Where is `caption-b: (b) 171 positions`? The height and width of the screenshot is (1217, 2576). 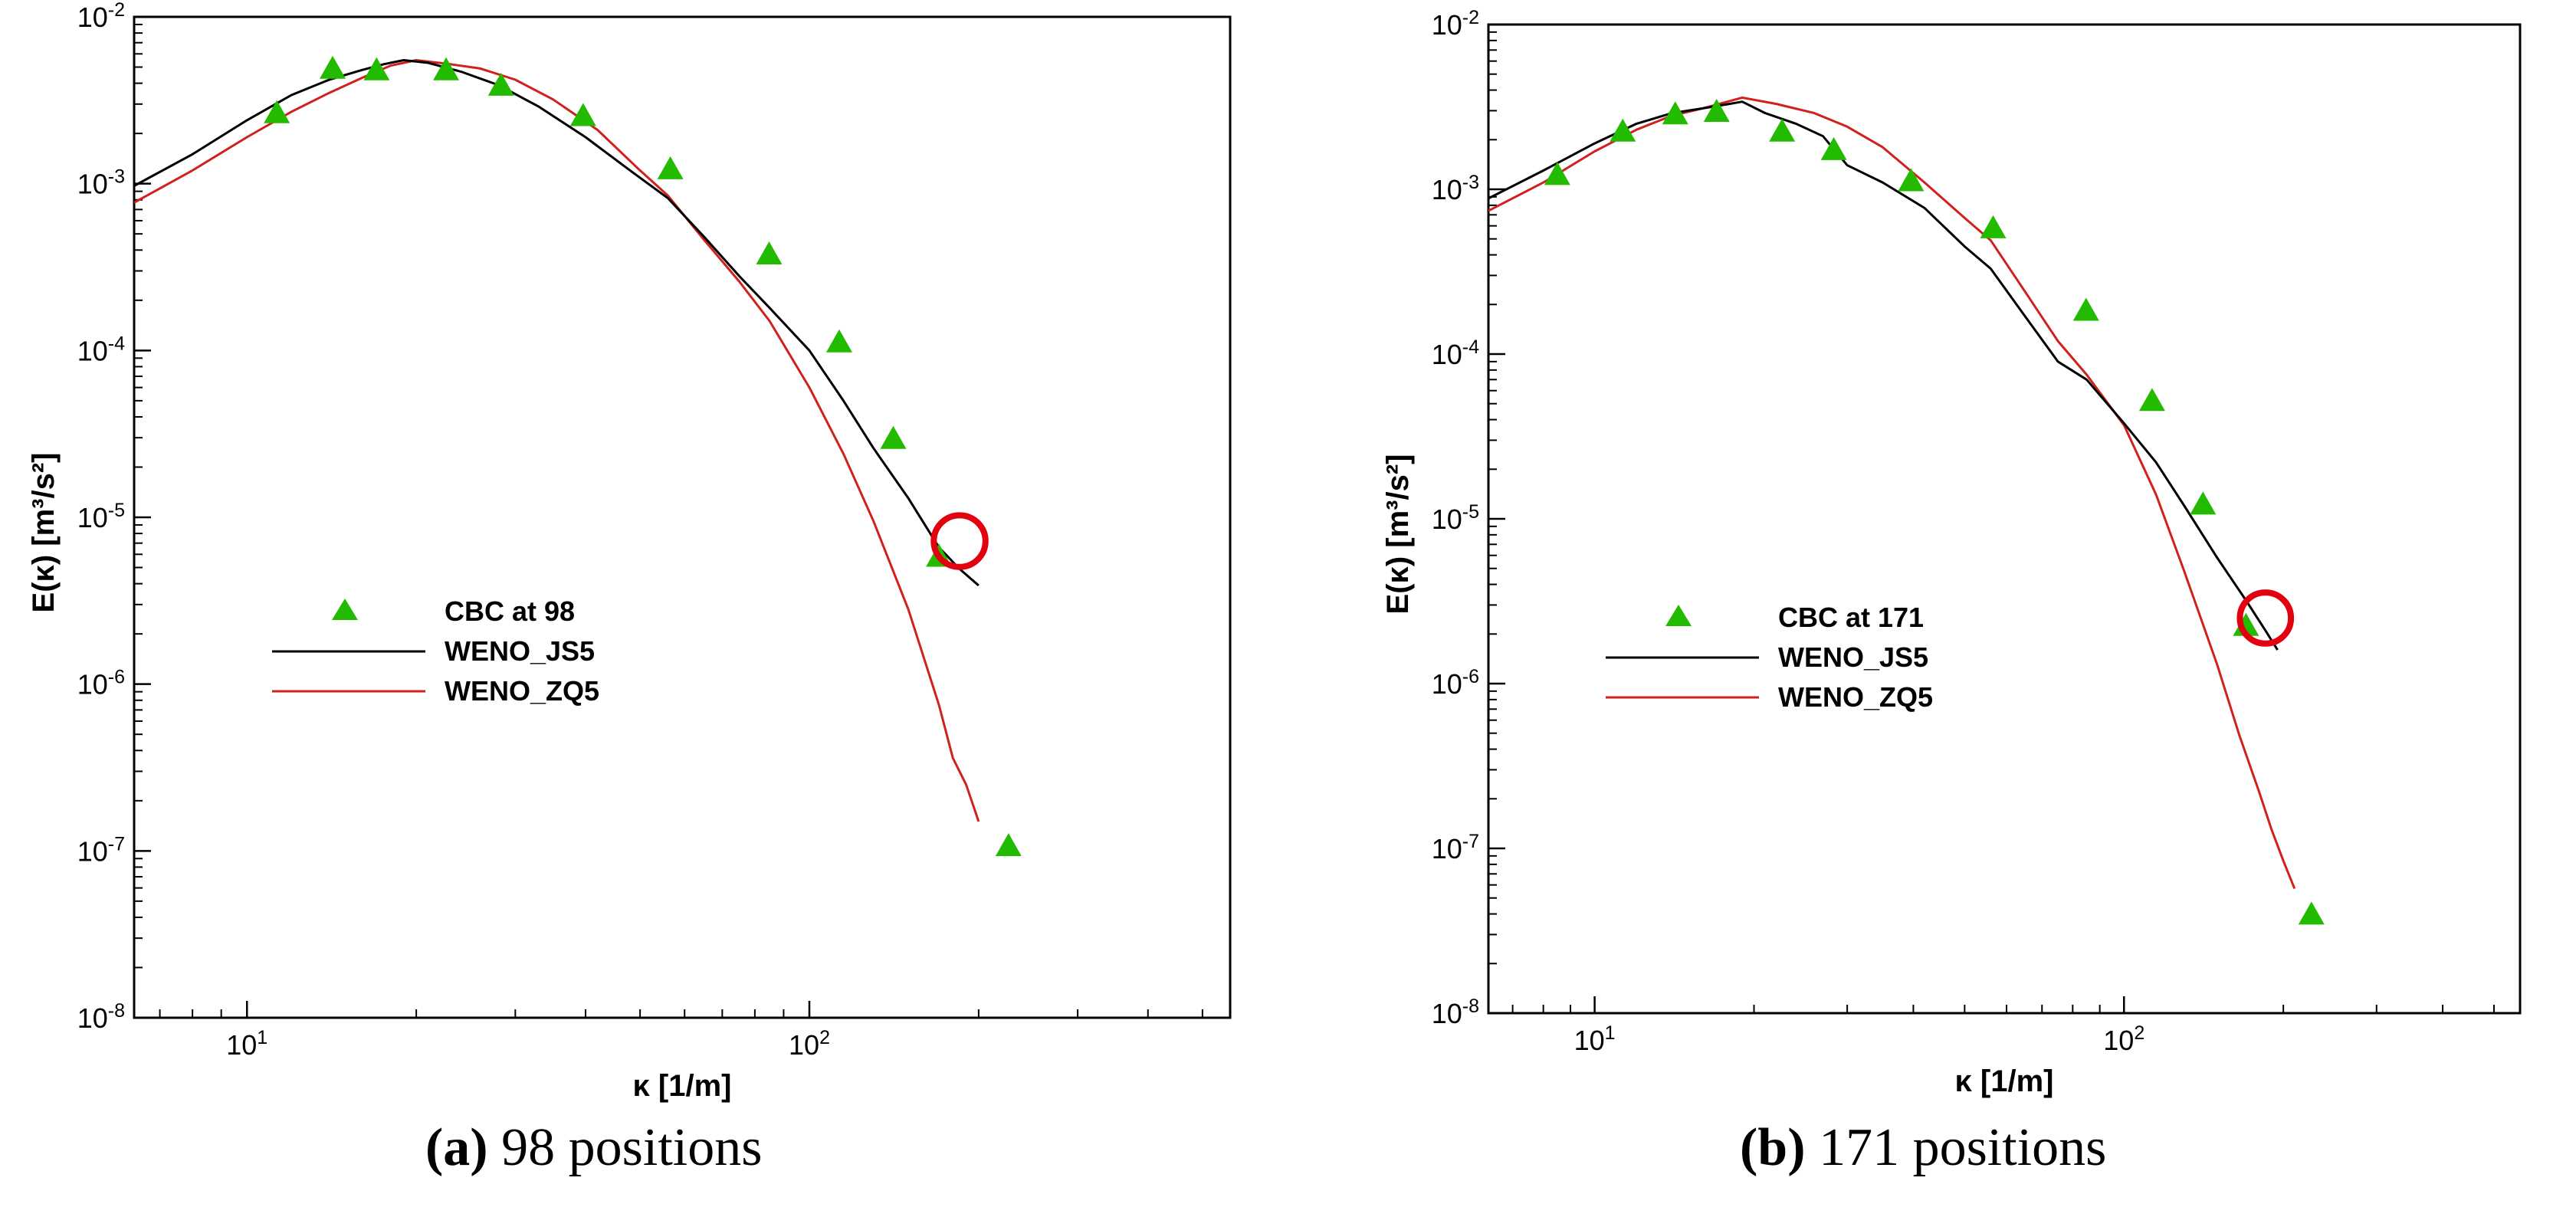
caption-b: (b) 171 positions is located at coordinates (1923, 1148).